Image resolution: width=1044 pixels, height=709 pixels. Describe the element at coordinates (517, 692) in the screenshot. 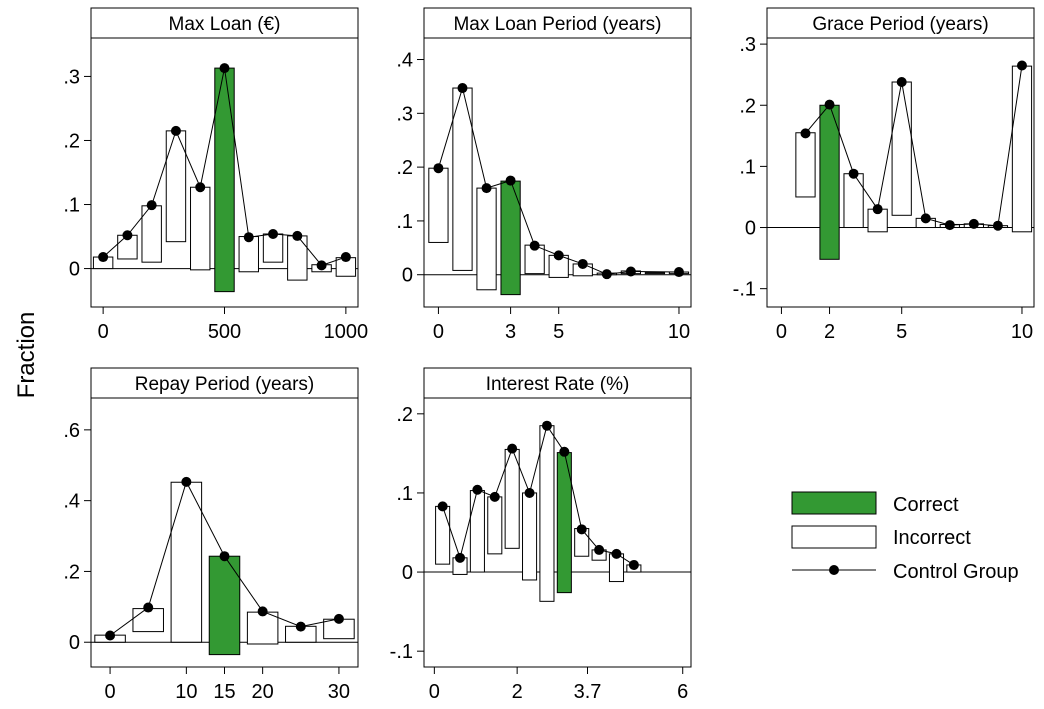

I see `x-tick-label: 2` at that location.